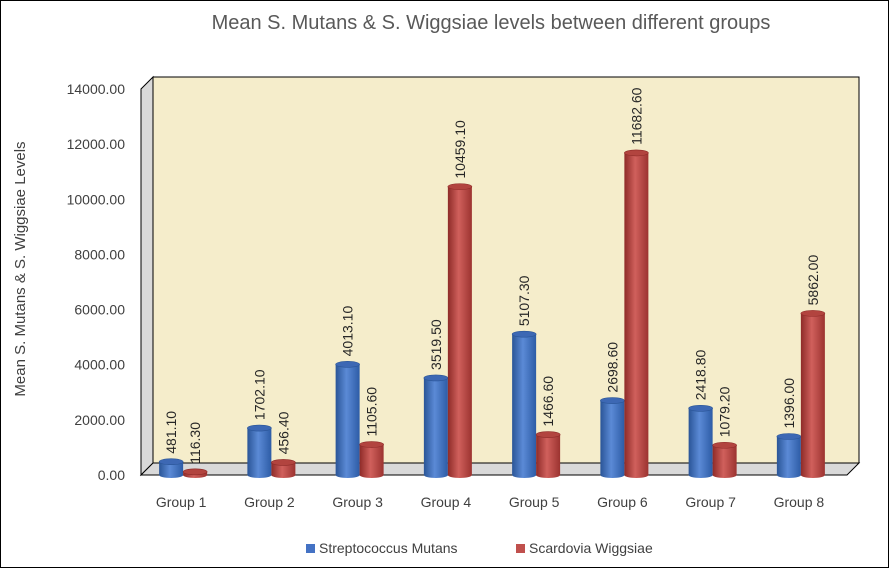 This screenshot has height=569, width=889. Describe the element at coordinates (460, 149) in the screenshot. I see `data-label: 10459.10` at that location.